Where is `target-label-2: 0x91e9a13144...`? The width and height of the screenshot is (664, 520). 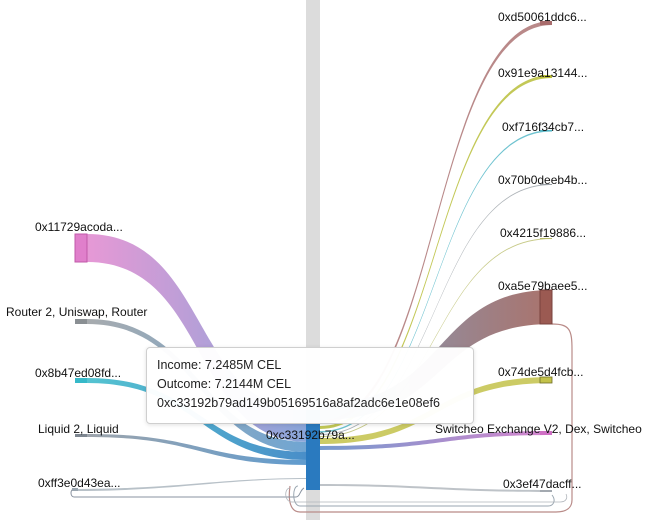
target-label-2: 0x91e9a13144... is located at coordinates (542, 73).